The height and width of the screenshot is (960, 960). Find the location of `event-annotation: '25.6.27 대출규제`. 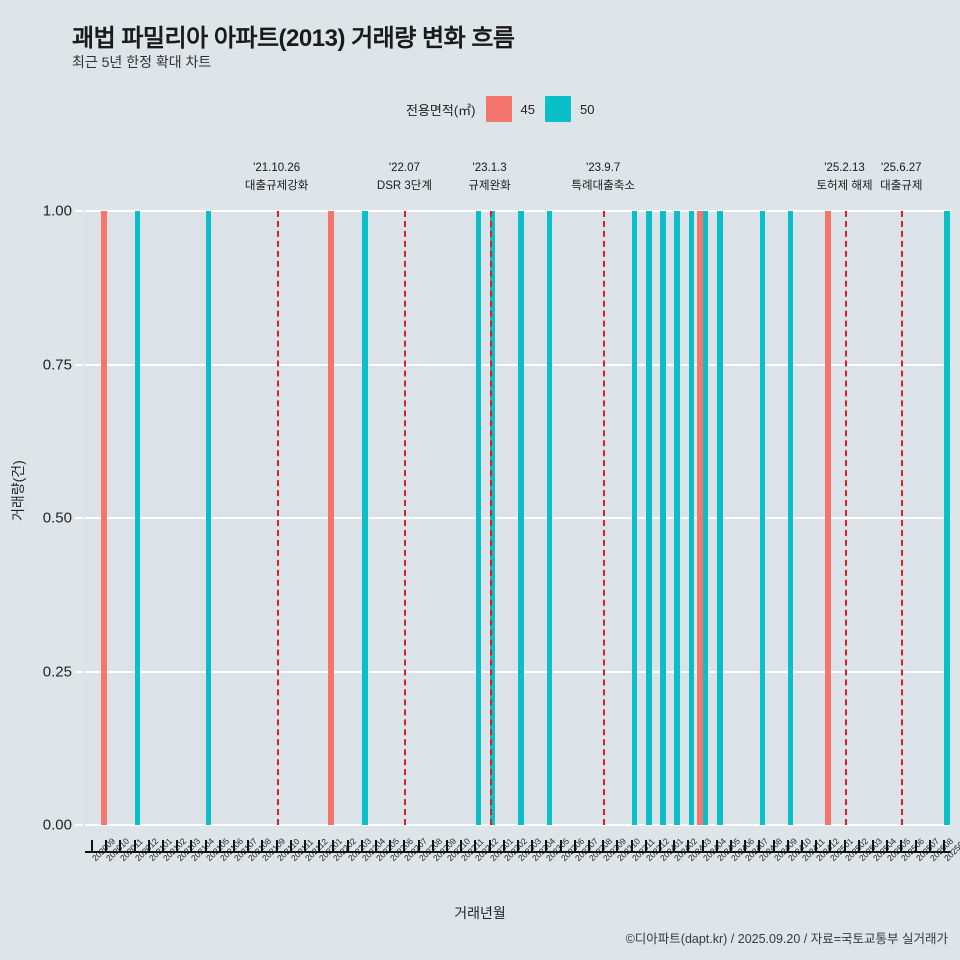

event-annotation: '25.6.27 대출규제 is located at coordinates (901, 178).